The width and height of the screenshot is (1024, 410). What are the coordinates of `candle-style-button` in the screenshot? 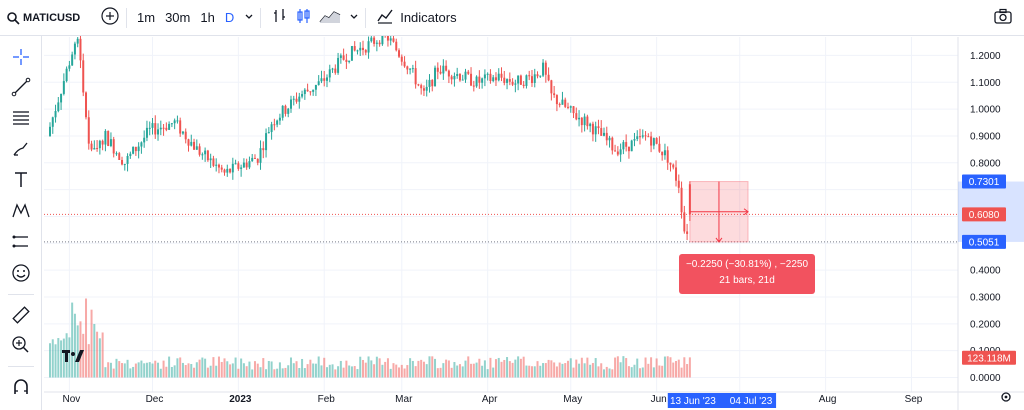 It's located at (304, 18).